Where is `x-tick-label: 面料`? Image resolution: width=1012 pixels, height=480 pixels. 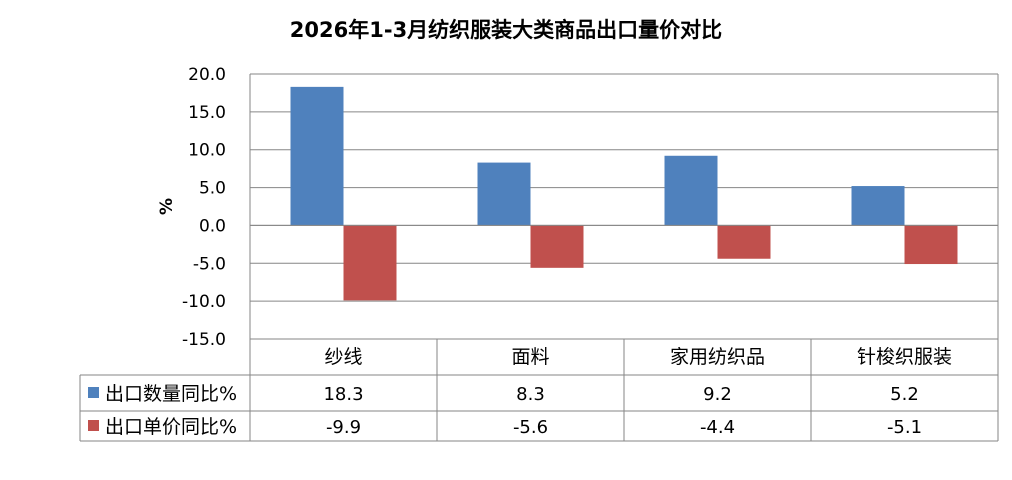 x-tick-label: 面料 is located at coordinates (530, 357).